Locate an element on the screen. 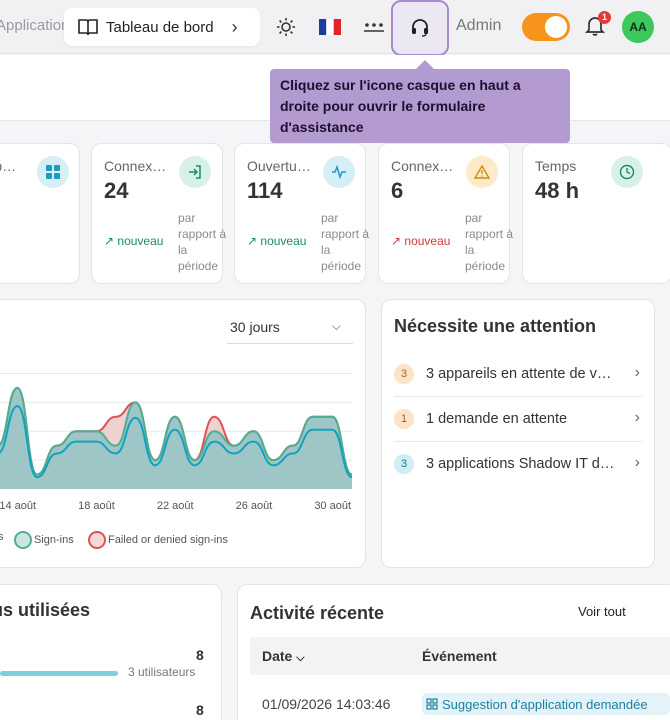 Image resolution: width=670 pixels, height=720 pixels. login-arrow-icon is located at coordinates (195, 172).